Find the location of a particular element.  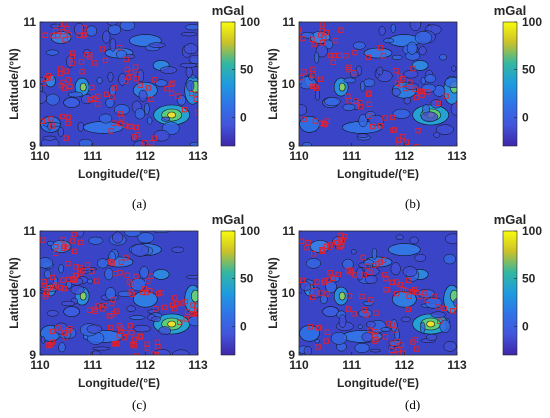

x-tick-label: 111 is located at coordinates (92, 365).